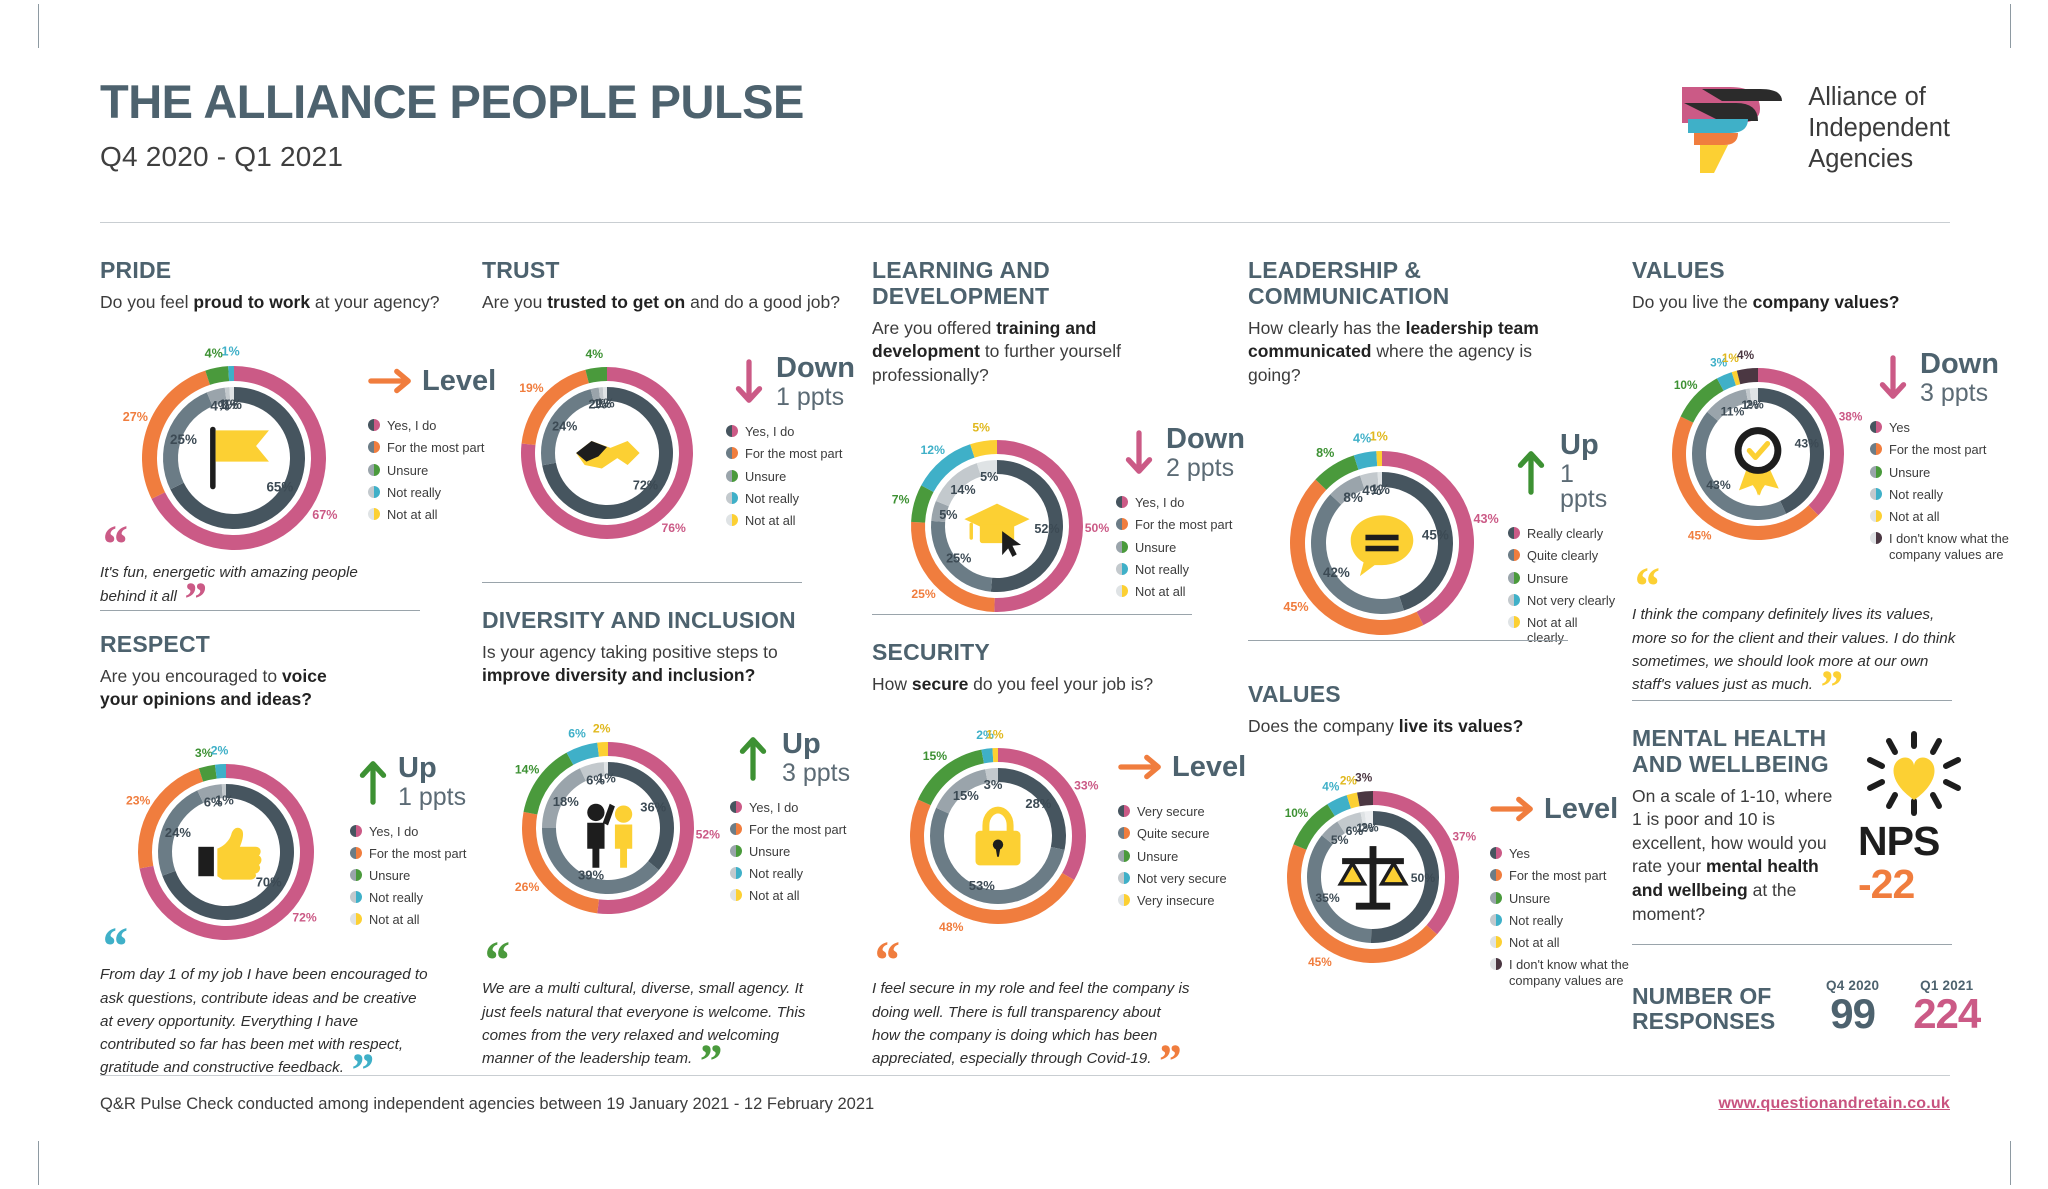 The height and width of the screenshot is (1189, 2048). Describe the element at coordinates (801, 744) in the screenshot. I see `diversity-trend-word: Up` at that location.